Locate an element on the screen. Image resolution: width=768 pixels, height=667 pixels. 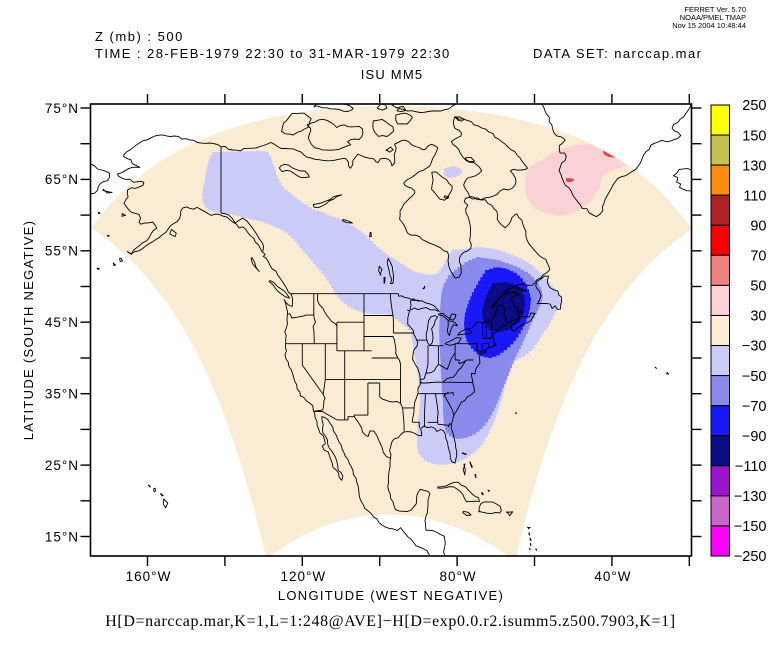
svg-text: 50 is located at coordinates (758, 287).